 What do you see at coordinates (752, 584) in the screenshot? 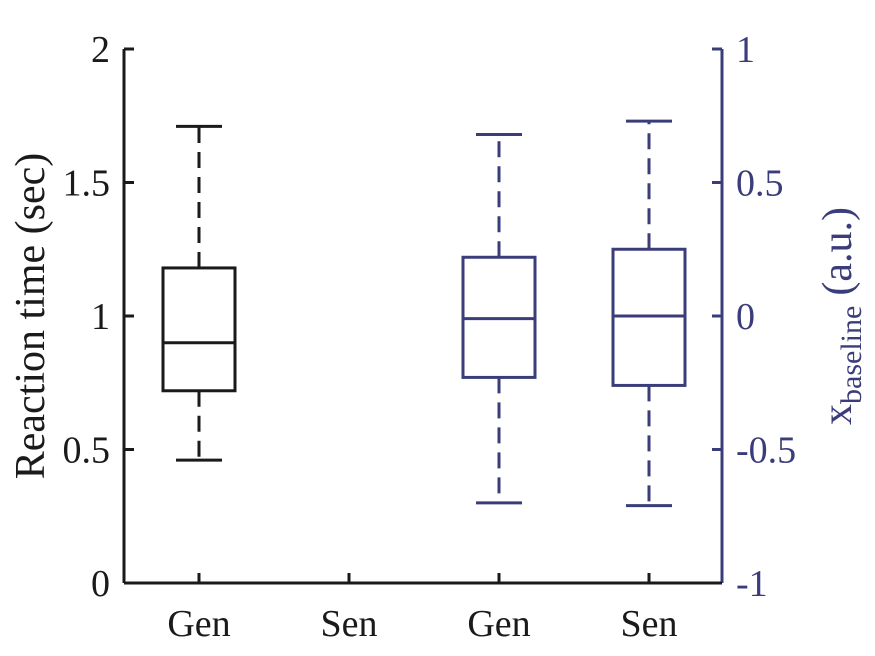
I see `right-tick-label: -1` at bounding box center [752, 584].